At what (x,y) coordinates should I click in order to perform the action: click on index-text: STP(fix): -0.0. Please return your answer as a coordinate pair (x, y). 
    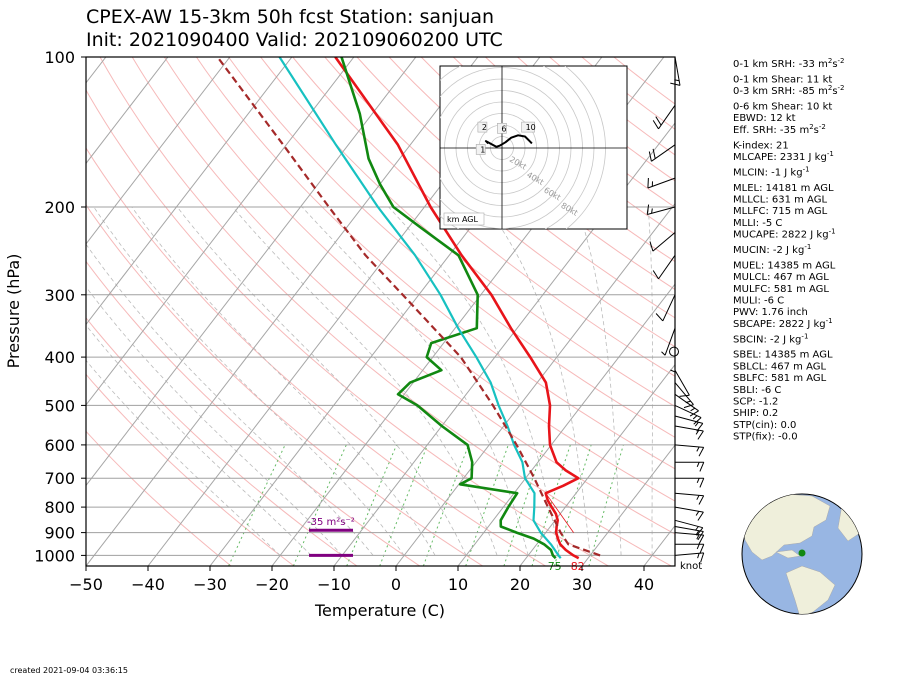
    Looking at the image, I should click on (765, 437).